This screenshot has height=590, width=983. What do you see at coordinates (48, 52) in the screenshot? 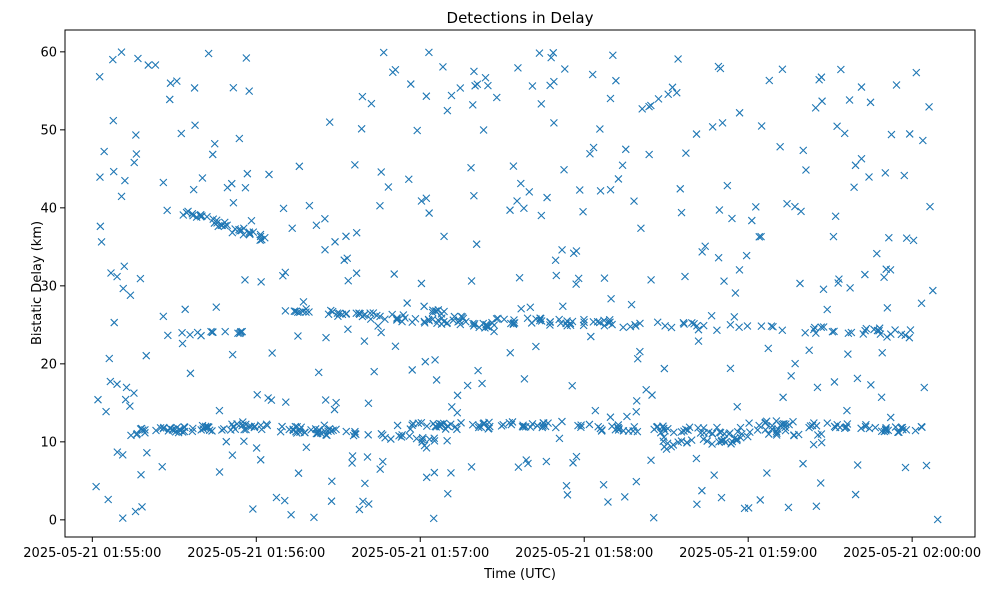
I see `y-tick-label: 60` at bounding box center [48, 52].